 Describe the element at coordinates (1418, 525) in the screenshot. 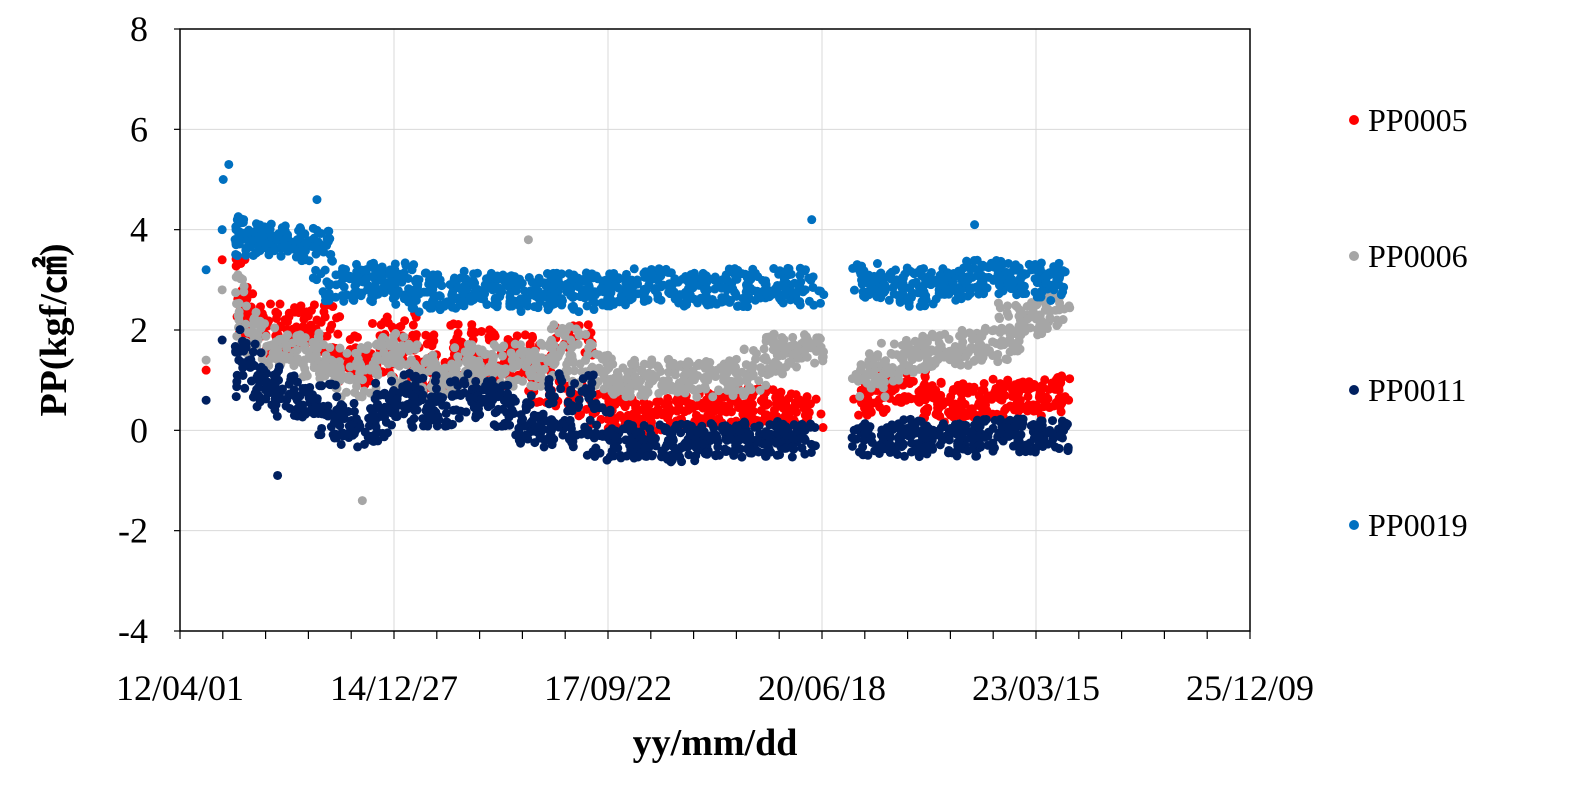

I see `legend-label-PP0019: PP0019` at that location.